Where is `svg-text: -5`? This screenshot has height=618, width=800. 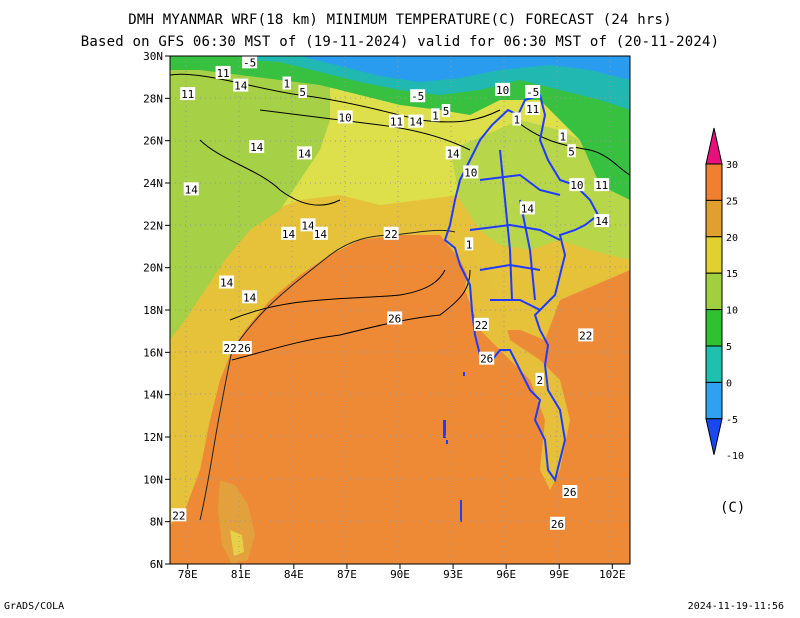 svg-text: -5 is located at coordinates (249, 62).